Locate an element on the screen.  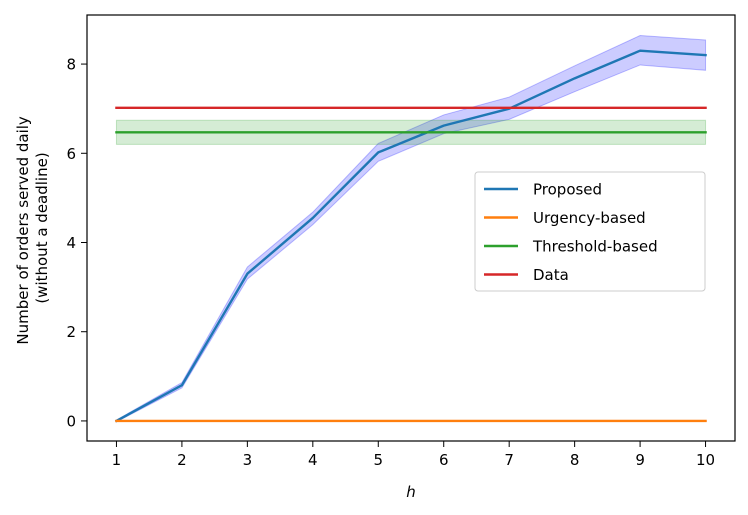
y-tick-label: 6 is located at coordinates (71, 154).